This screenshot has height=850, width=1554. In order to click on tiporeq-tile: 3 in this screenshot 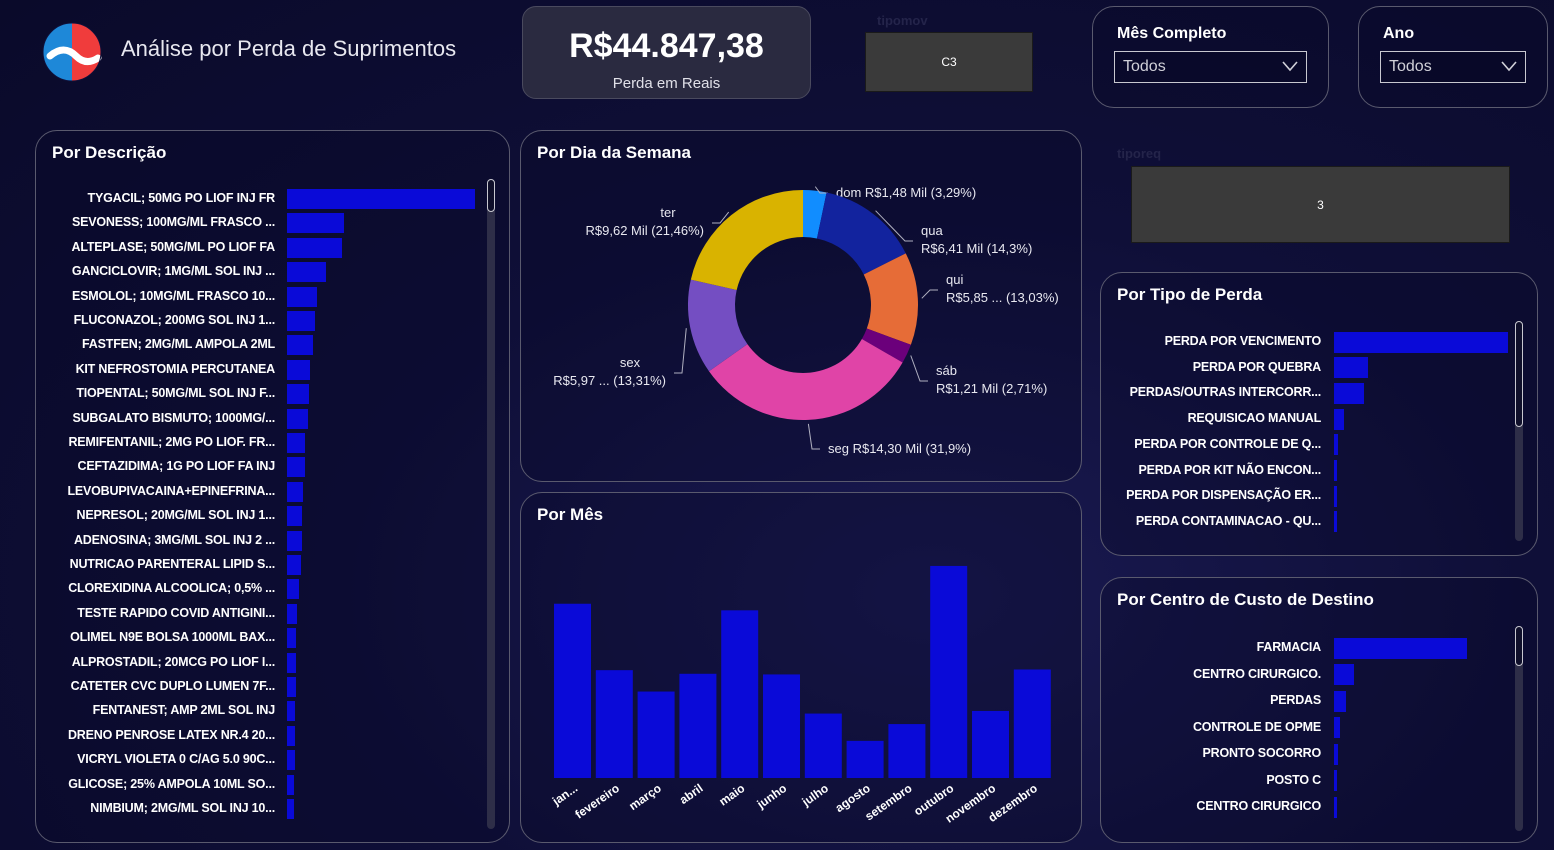, I will do `click(1320, 204)`.